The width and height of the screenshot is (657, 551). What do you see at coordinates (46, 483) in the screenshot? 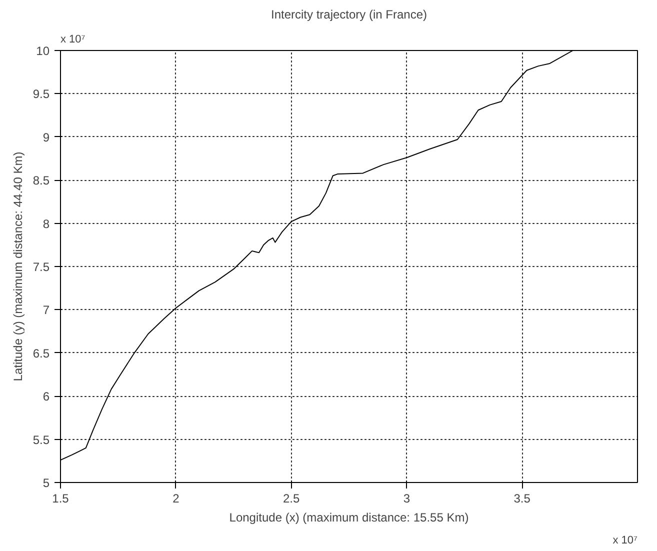
I see `y-tick-label: 5` at bounding box center [46, 483].